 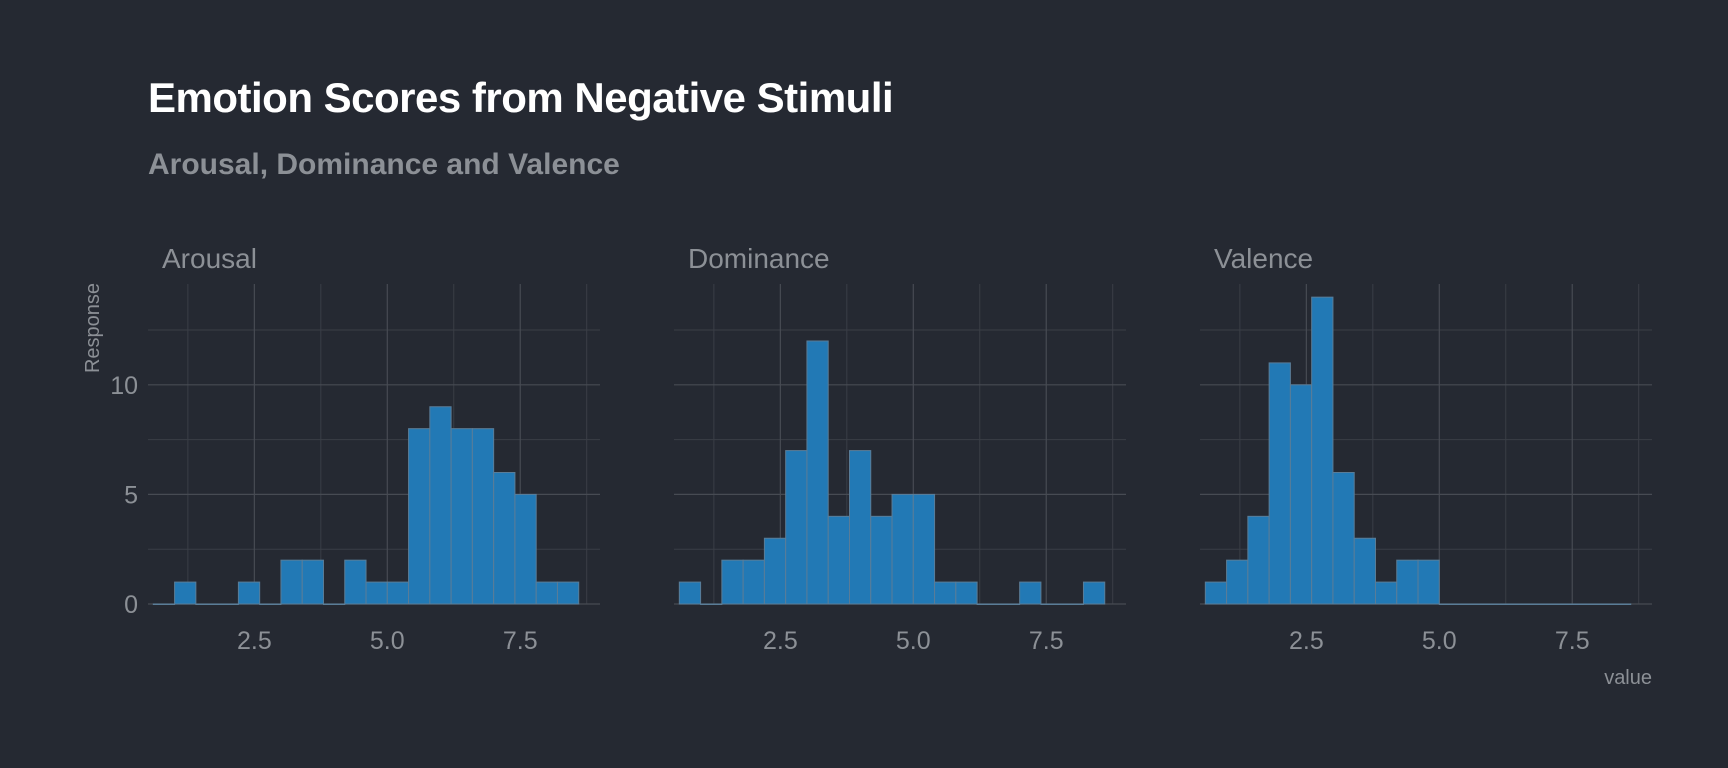 What do you see at coordinates (209, 258) in the screenshot?
I see `facet-label: Arousal` at bounding box center [209, 258].